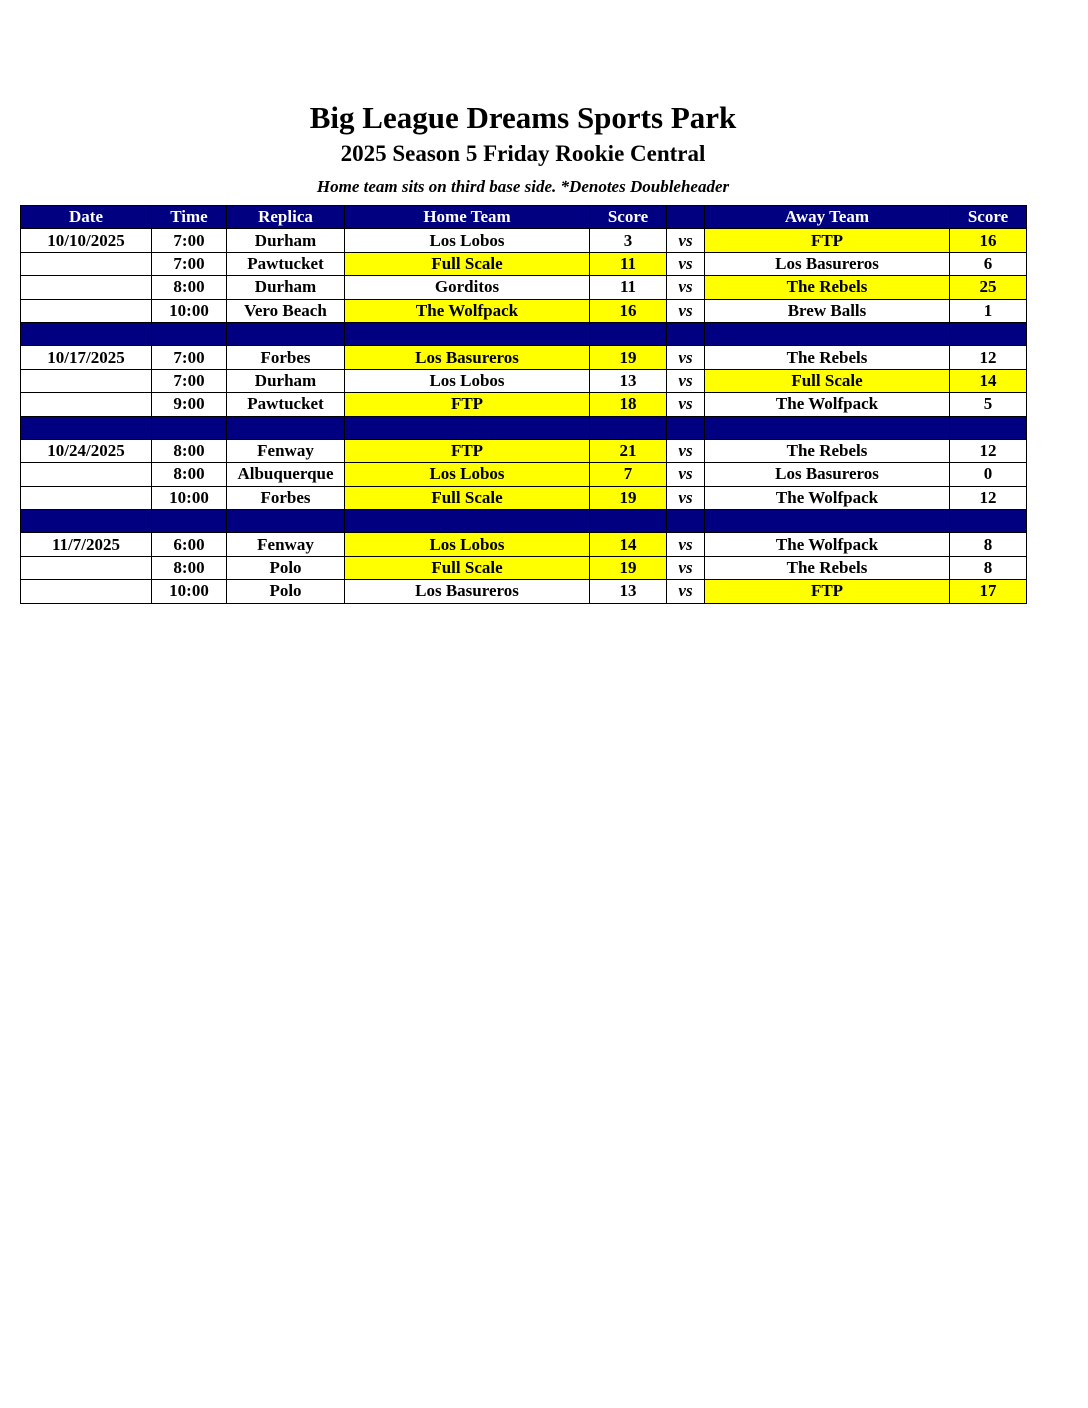 The height and width of the screenshot is (1408, 1088). I want to click on away-score-cell: 6, so click(988, 264).